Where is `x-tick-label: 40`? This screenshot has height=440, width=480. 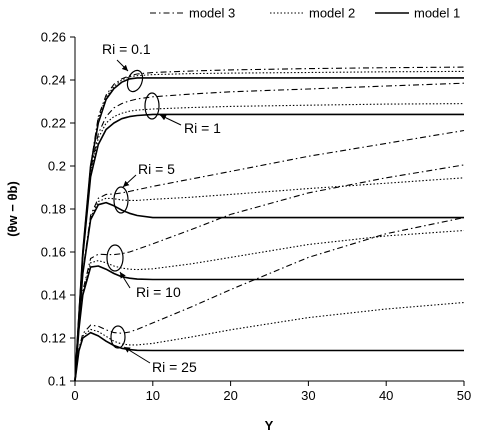 x-tick-label: 40 is located at coordinates (386, 395).